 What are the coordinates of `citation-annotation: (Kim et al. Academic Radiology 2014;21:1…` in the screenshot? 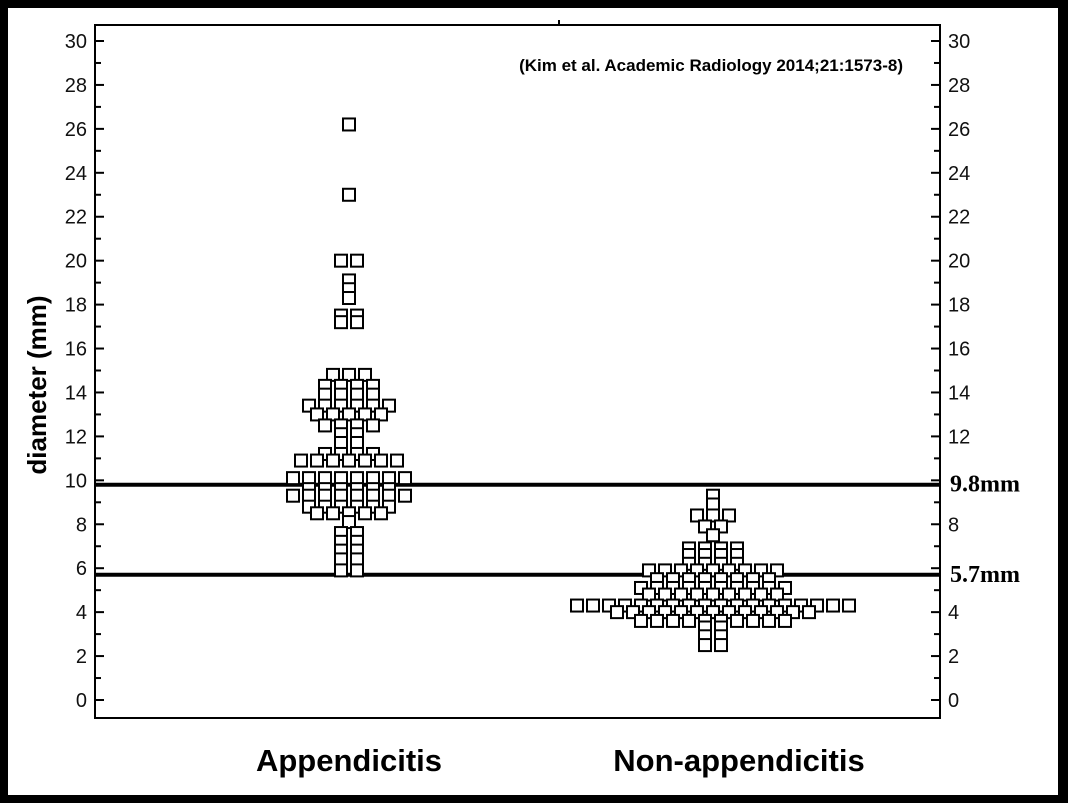 It's located at (711, 65).